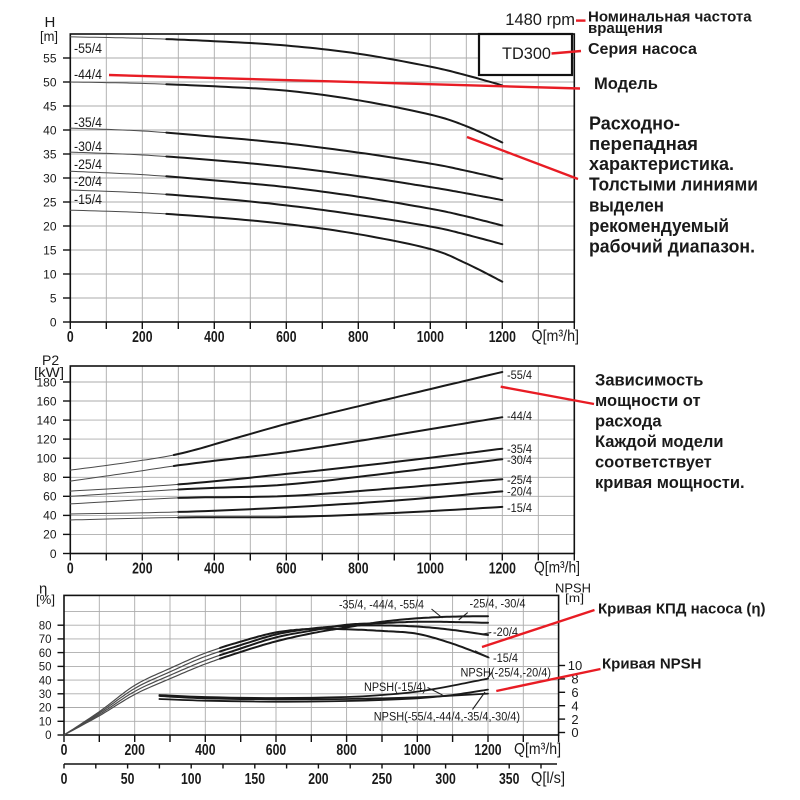  I want to click on svg-text: перепадная, so click(643, 144).